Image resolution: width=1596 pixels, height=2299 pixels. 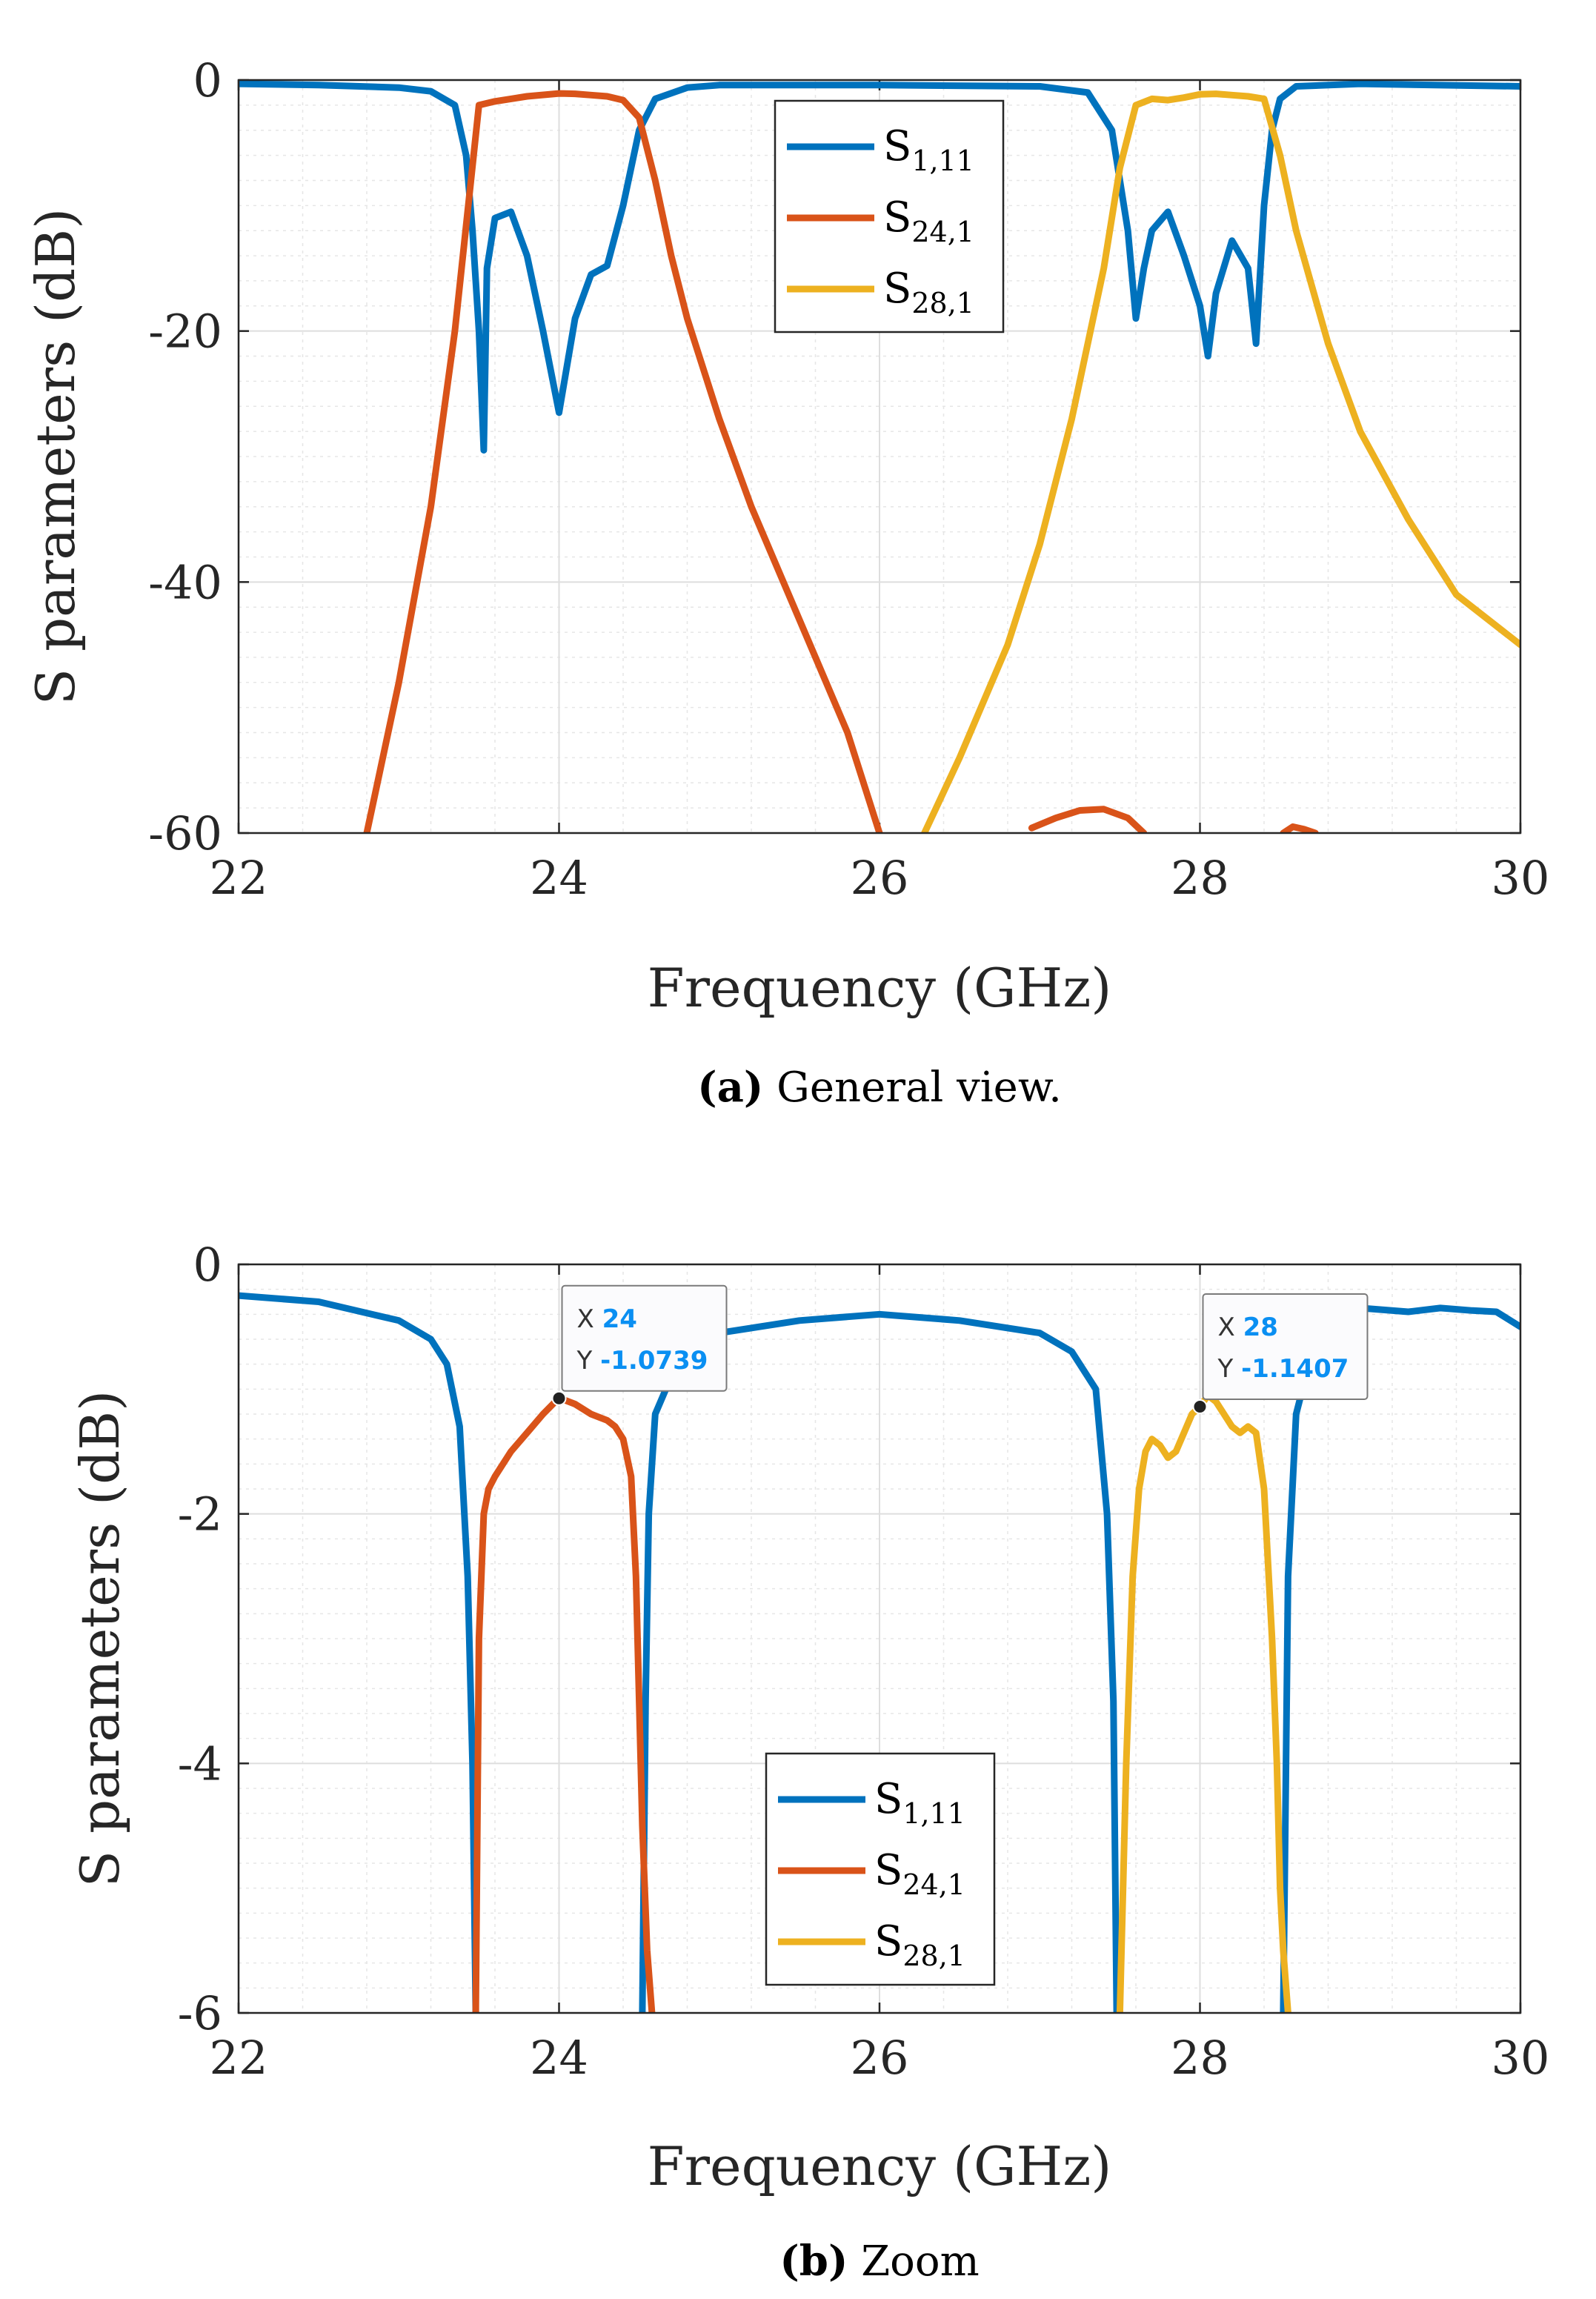 I want to click on datatip: X 24Y -1.0739, so click(x=645, y=1338).